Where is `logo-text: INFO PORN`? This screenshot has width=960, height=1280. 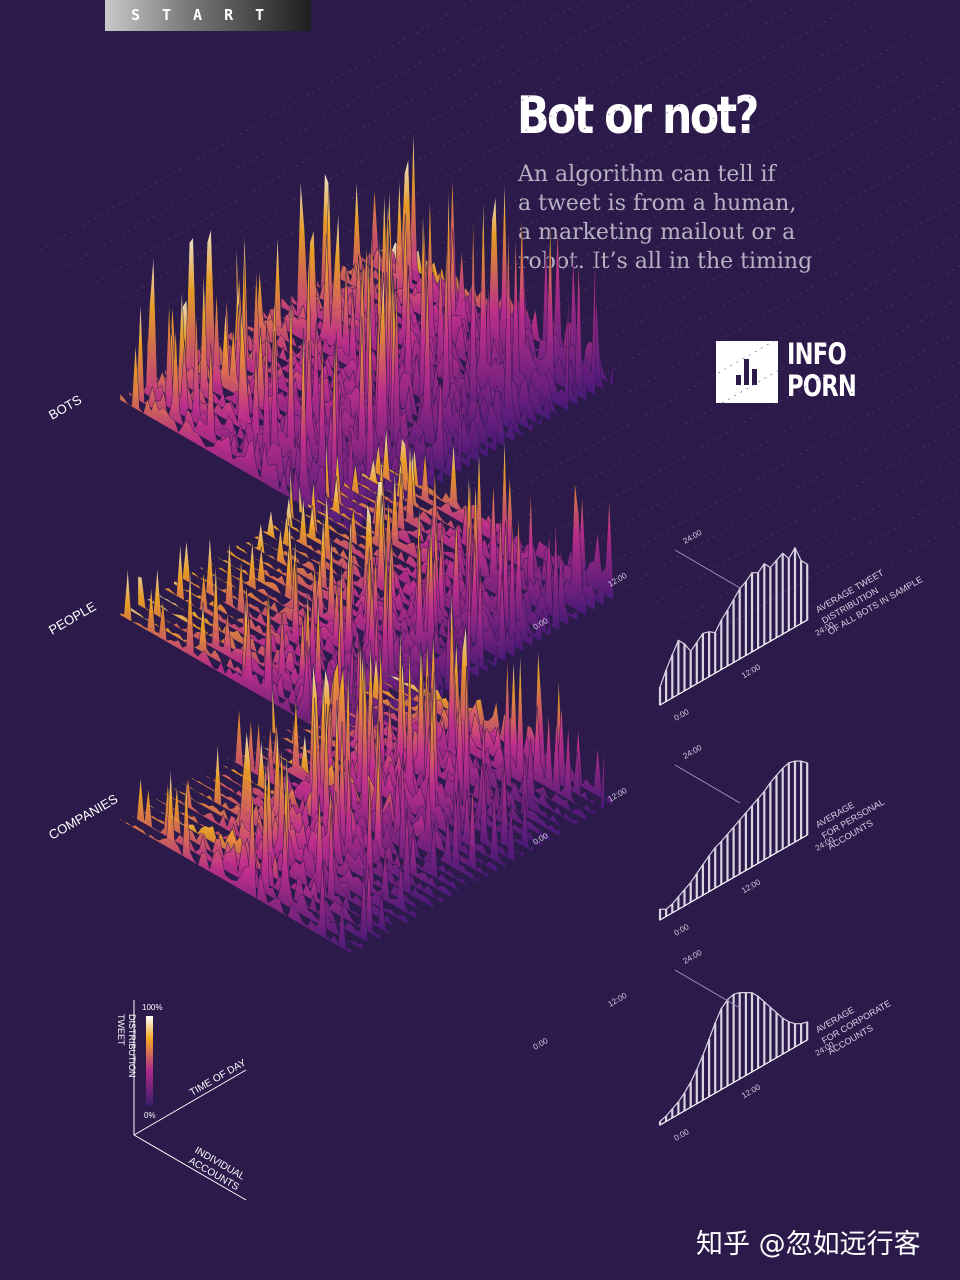
logo-text: INFO PORN is located at coordinates (822, 370).